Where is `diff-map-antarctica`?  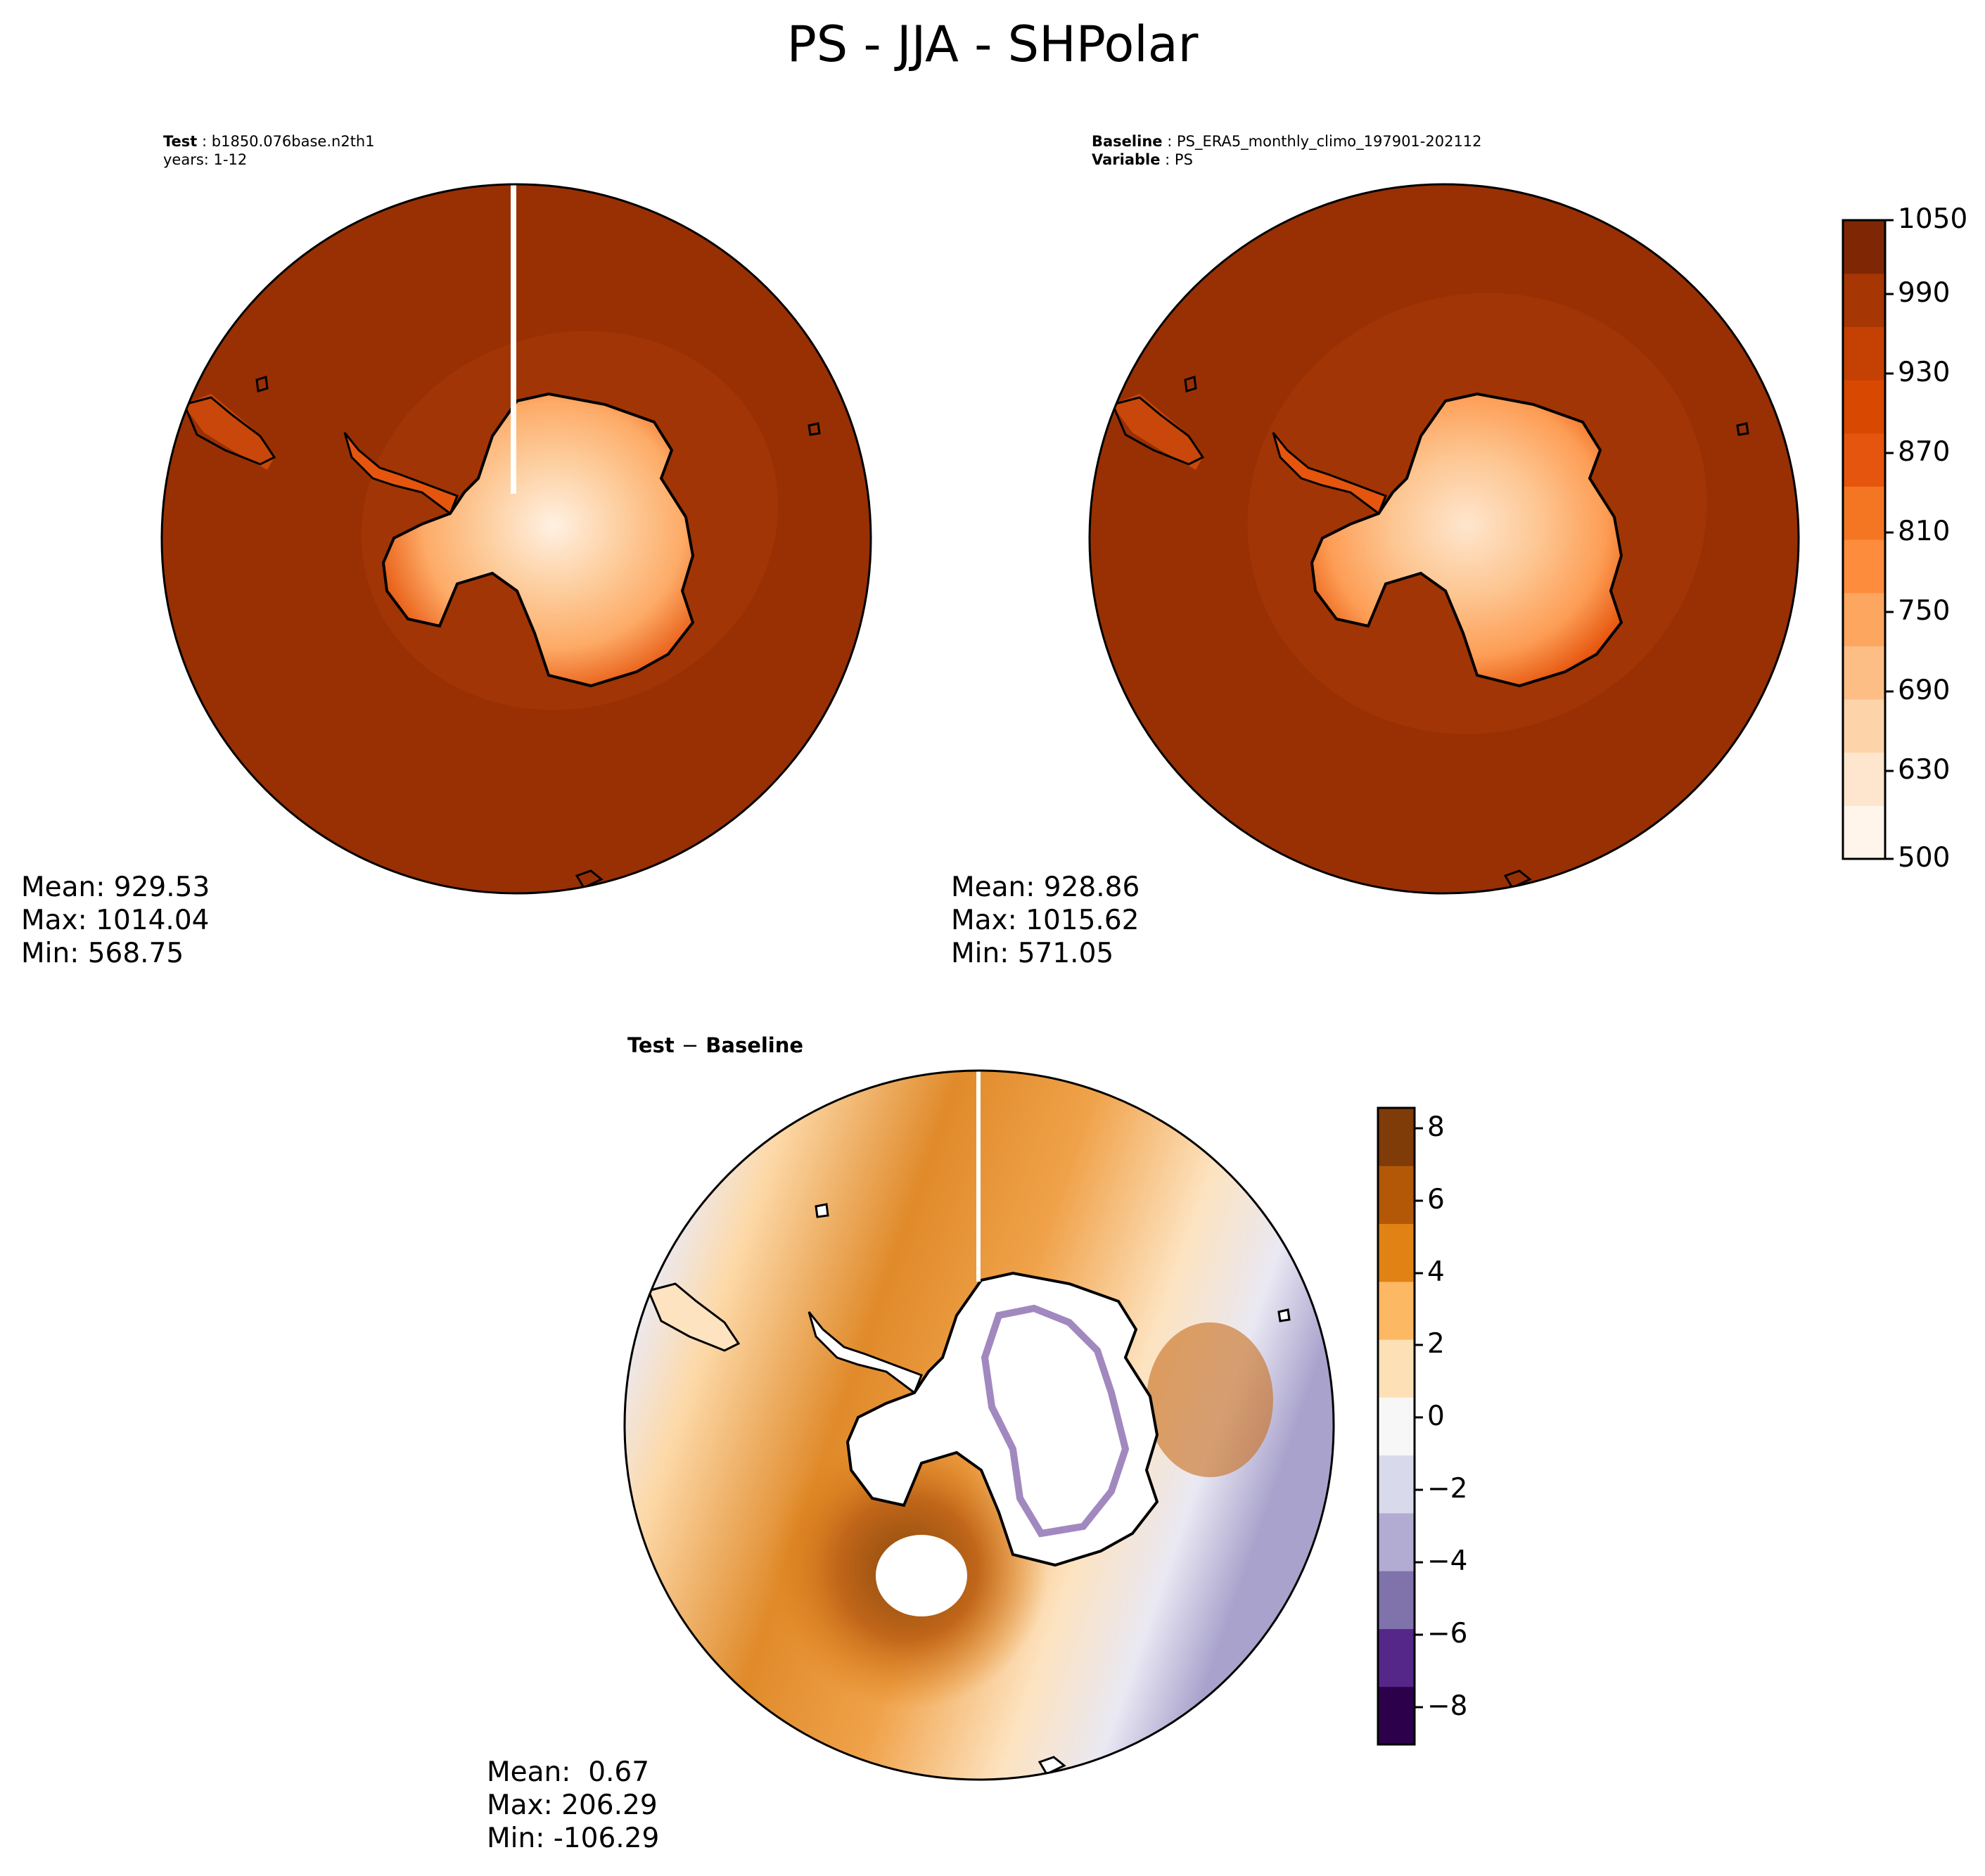 diff-map-antarctica is located at coordinates (1002, 1419).